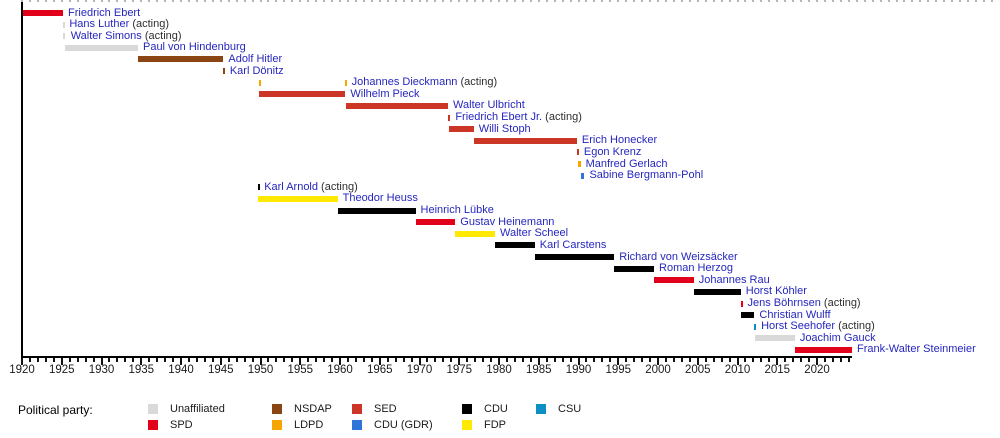 This screenshot has width=1000, height=438. I want to click on person-name: Karl Arnold, so click(291, 186).